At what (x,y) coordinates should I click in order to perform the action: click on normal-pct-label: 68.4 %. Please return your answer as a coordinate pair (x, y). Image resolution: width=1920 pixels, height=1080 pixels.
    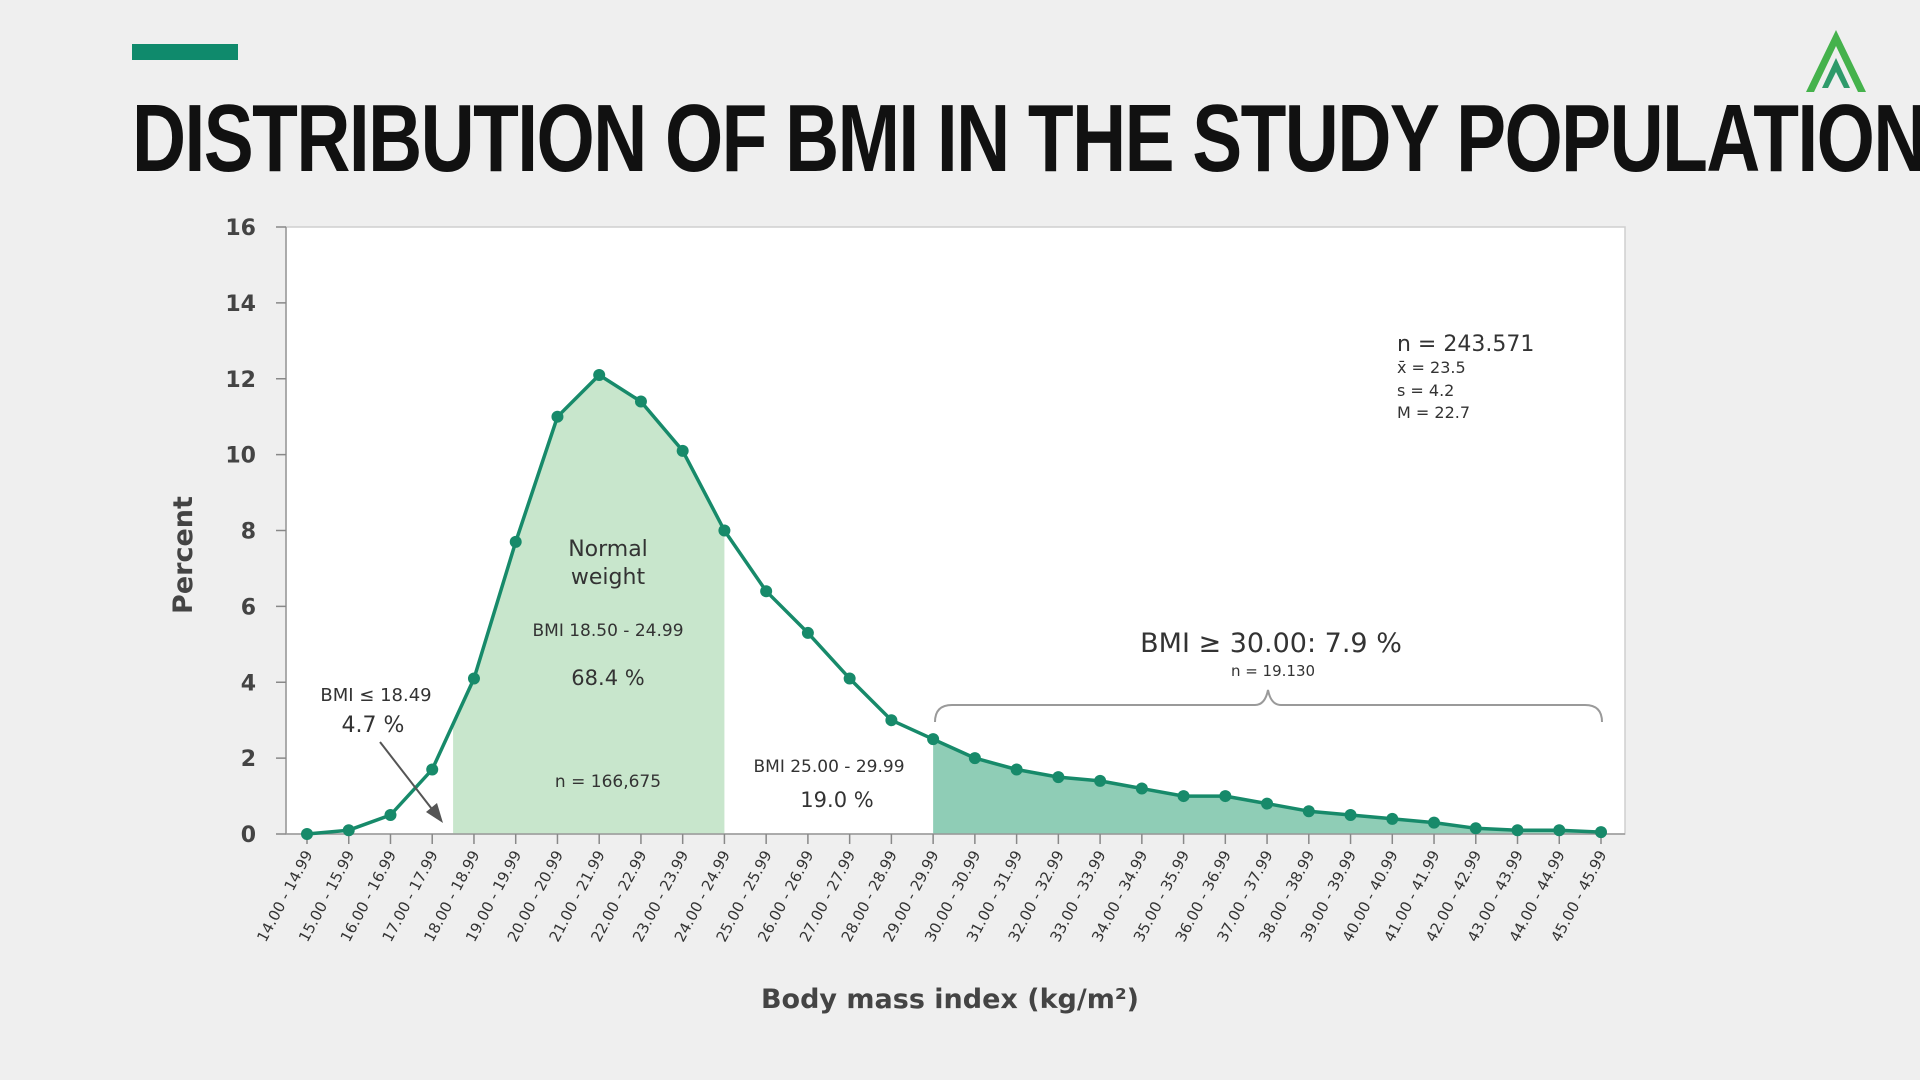
    Looking at the image, I should click on (607, 678).